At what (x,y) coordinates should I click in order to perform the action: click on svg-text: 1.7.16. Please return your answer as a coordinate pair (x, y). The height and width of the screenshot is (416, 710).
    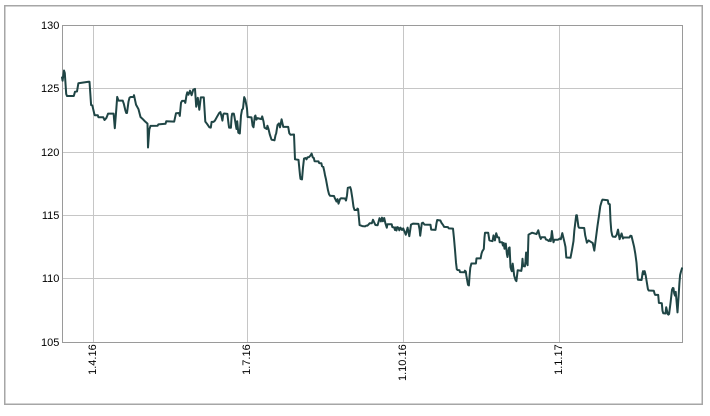
    Looking at the image, I should click on (247, 359).